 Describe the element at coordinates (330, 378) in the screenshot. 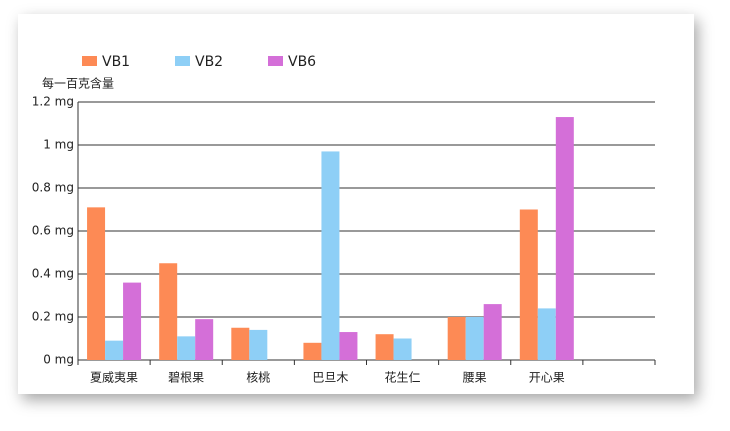

I see `x-tick-label: 巴旦木` at that location.